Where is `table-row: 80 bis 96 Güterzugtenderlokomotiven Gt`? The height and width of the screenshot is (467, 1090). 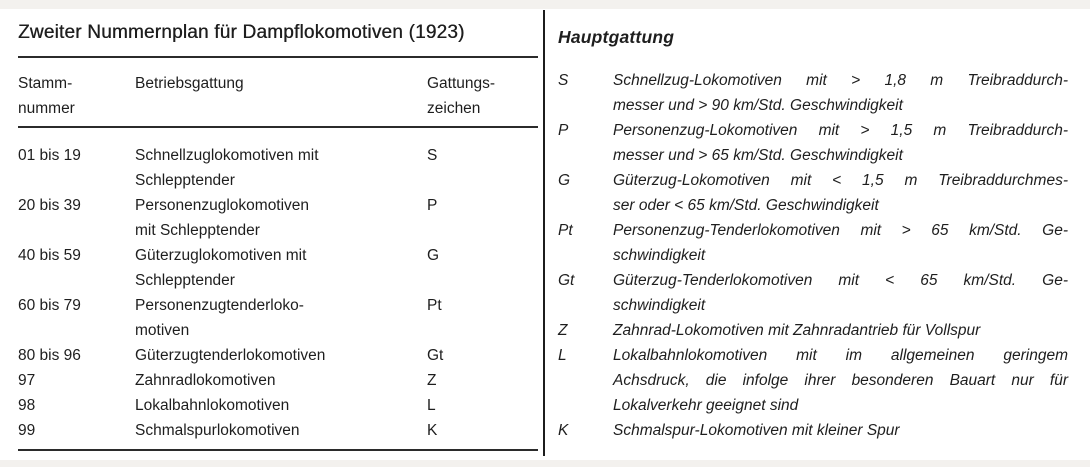
table-row: 80 bis 96 Güterzugtenderlokomotiven Gt is located at coordinates (279, 355).